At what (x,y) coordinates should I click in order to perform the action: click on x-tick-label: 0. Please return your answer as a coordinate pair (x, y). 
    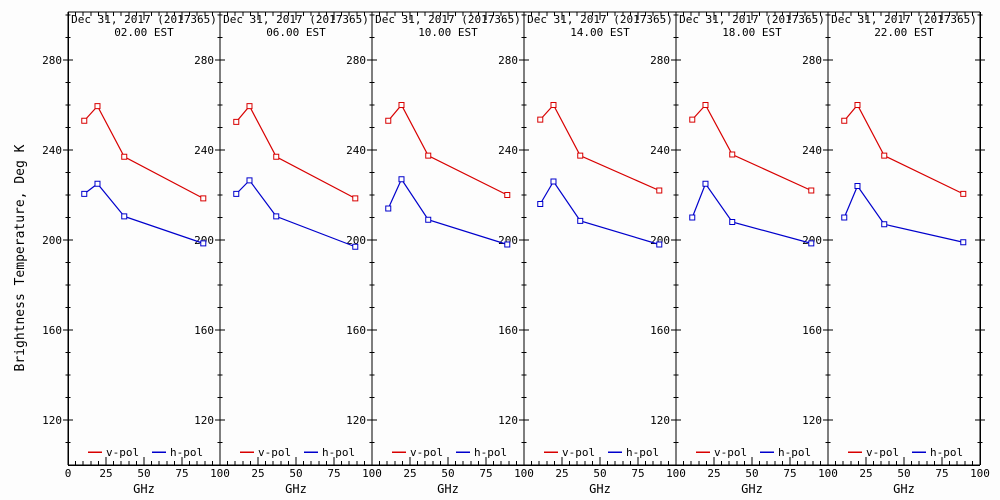
    Looking at the image, I should click on (68, 473).